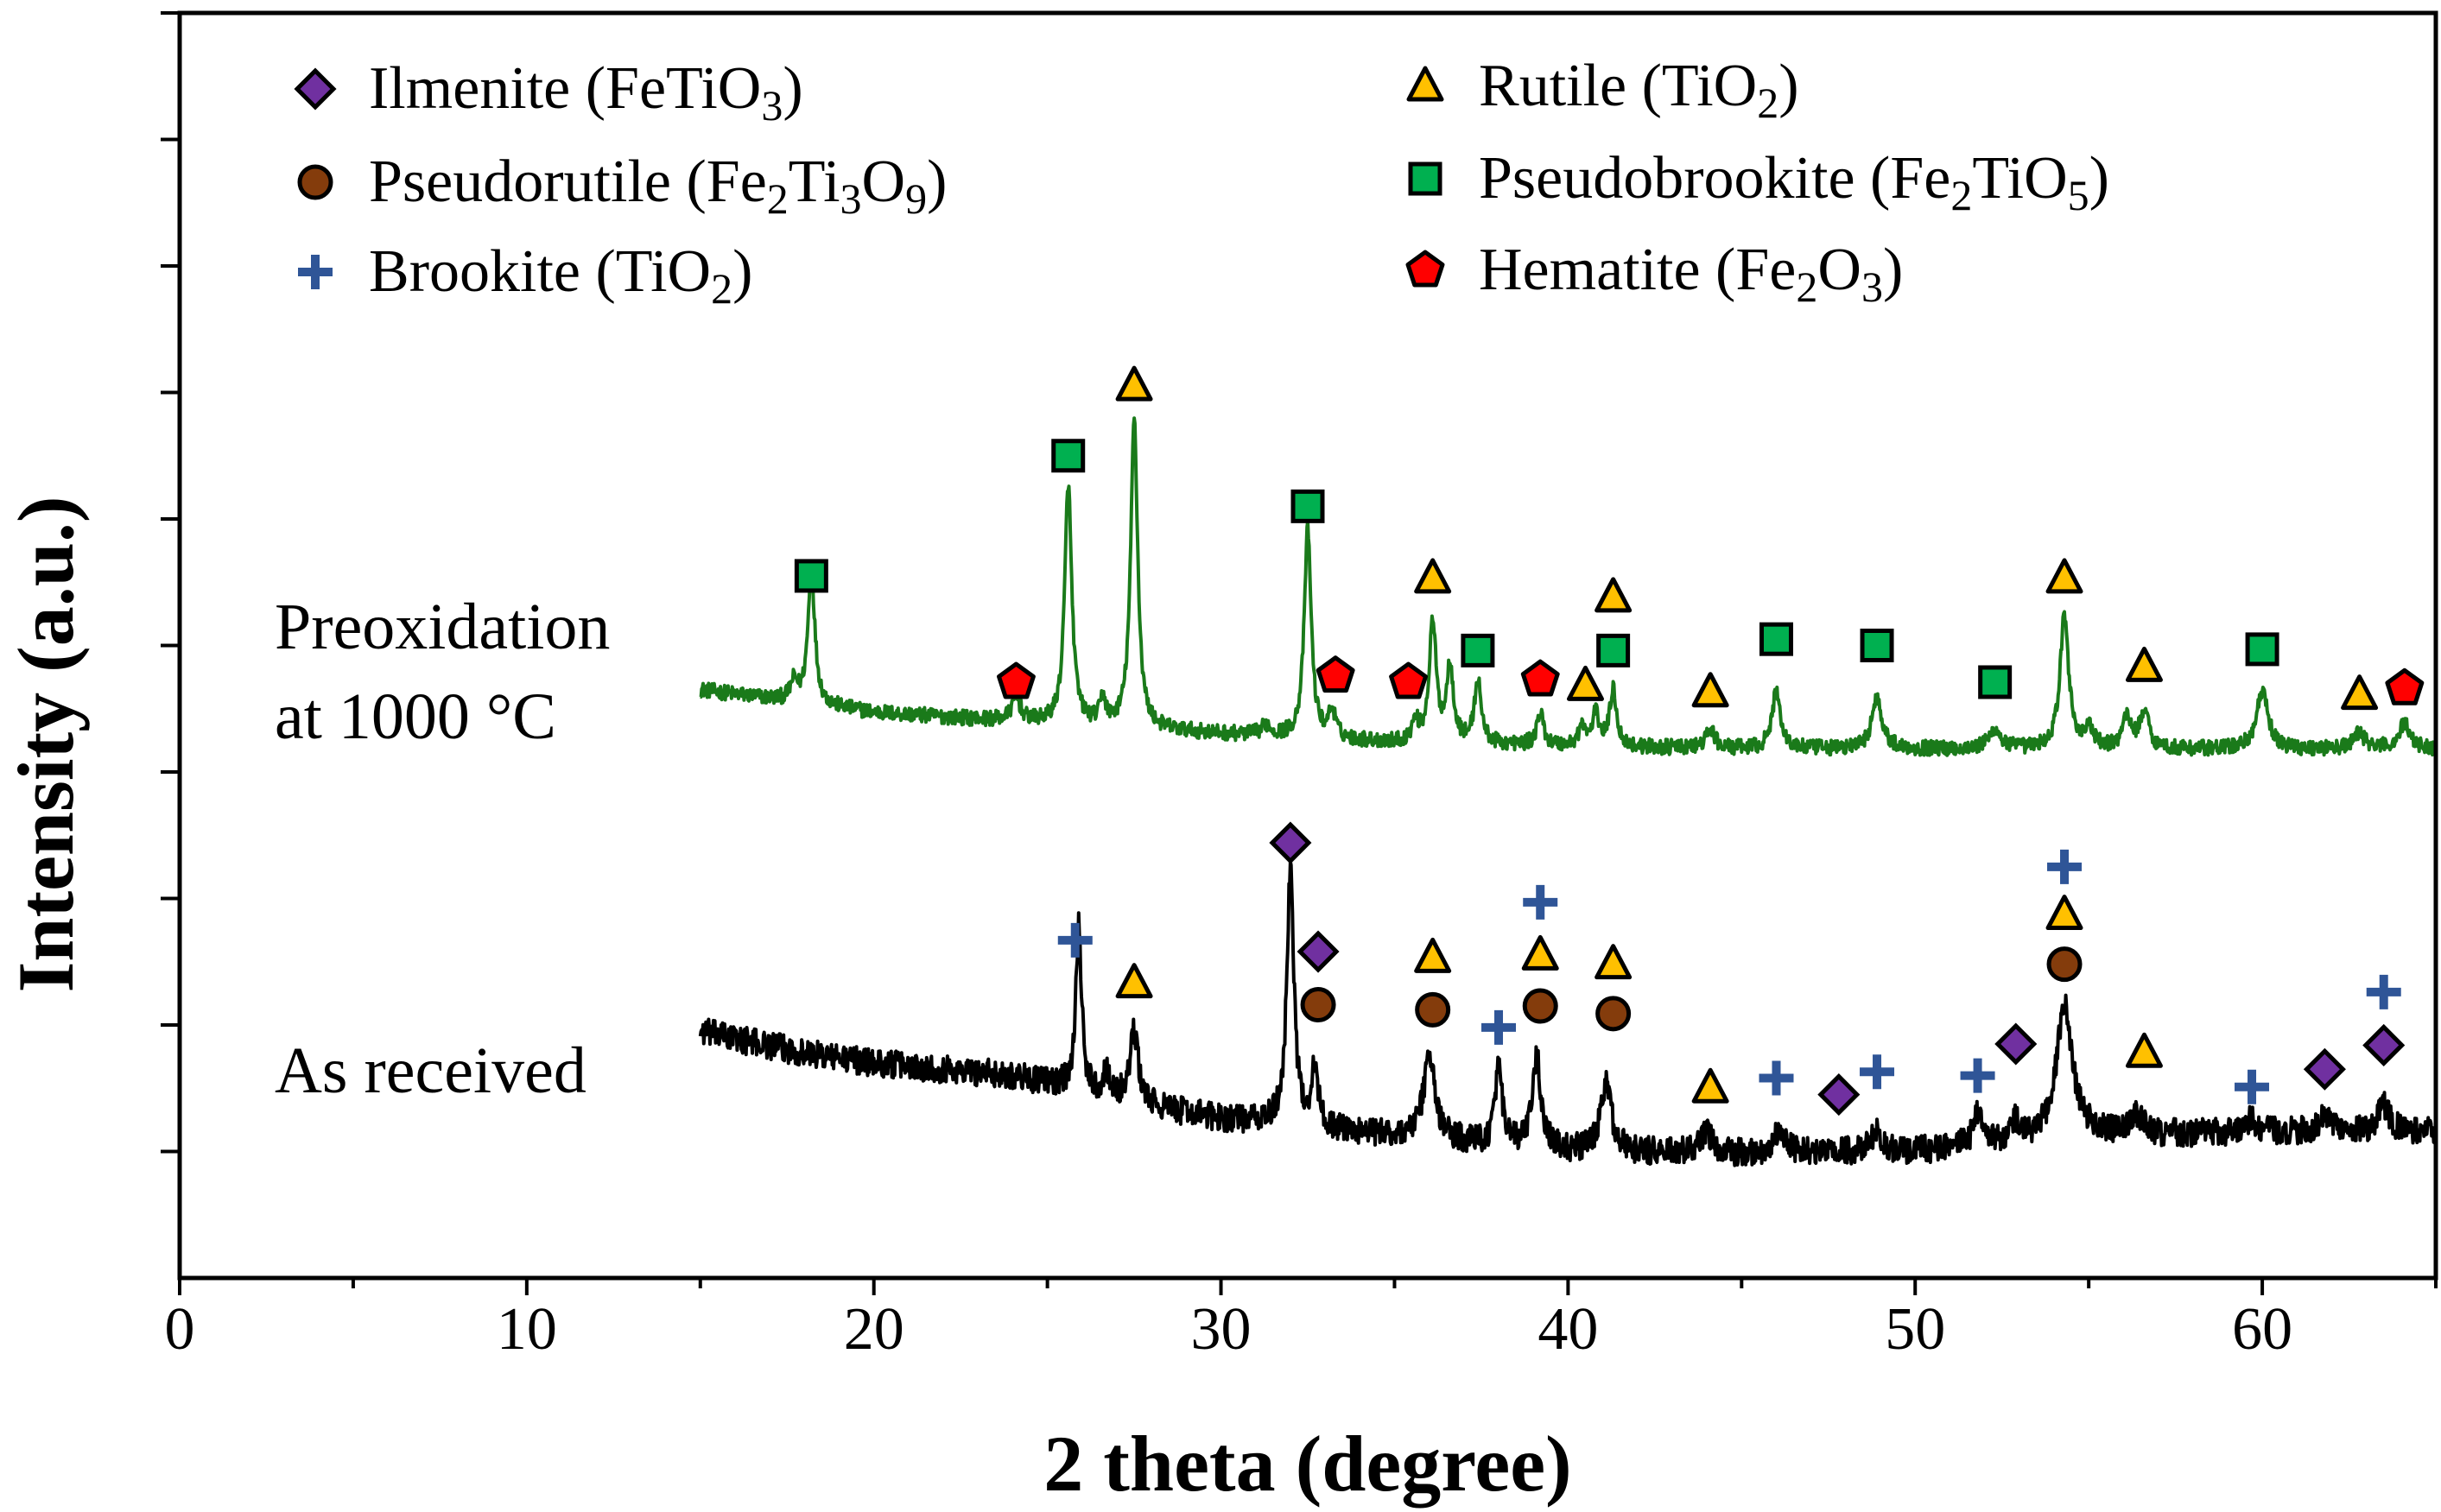 The height and width of the screenshot is (1512, 2441). Describe the element at coordinates (1639, 90) in the screenshot. I see `legend-rutile-label: Rutile (TiO2)` at that location.